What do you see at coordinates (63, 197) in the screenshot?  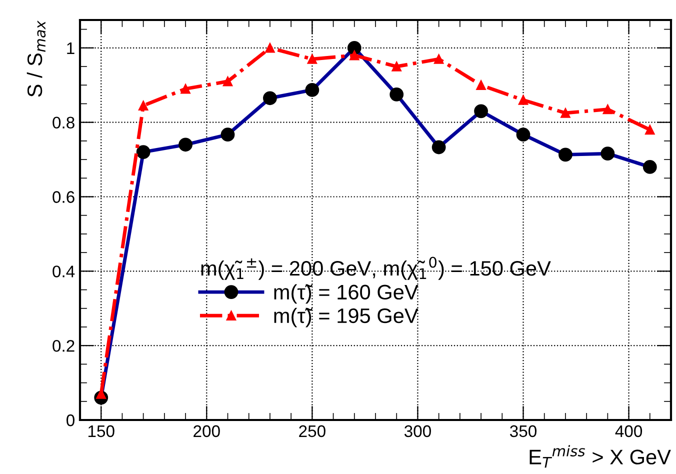 I see `y-tick-label: 0.6` at bounding box center [63, 197].